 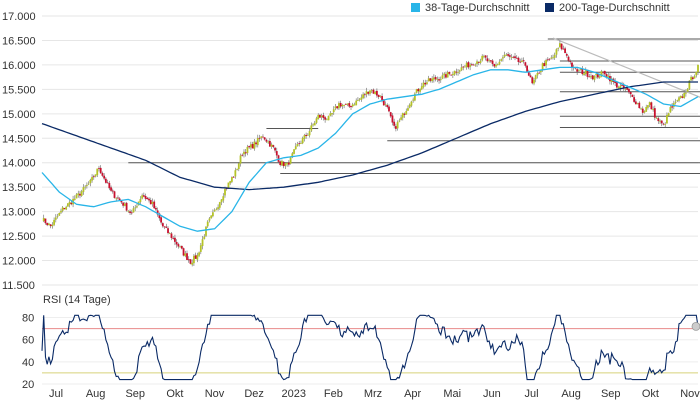 I want to click on trend-line, so click(x=626, y=67).